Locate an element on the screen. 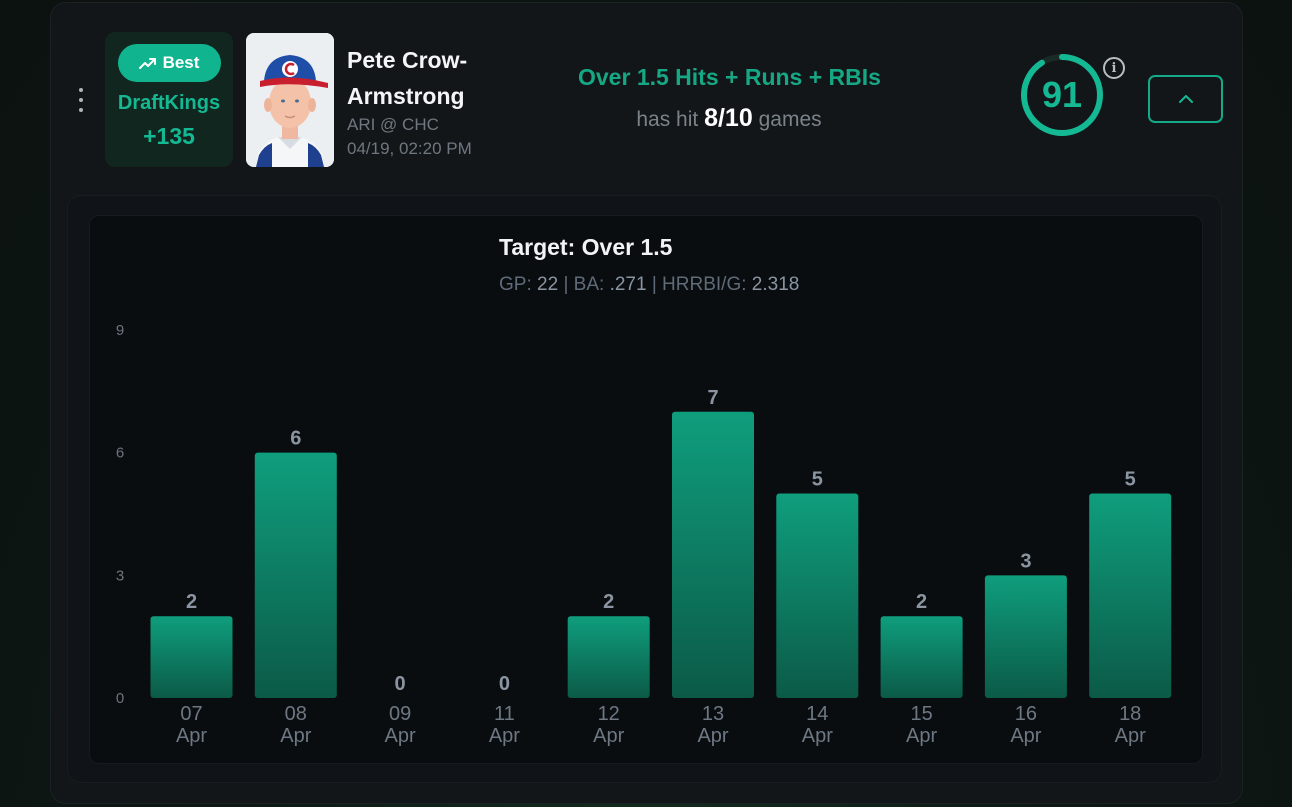 This screenshot has height=807, width=1292. x-tick-day: 07 is located at coordinates (191, 714).